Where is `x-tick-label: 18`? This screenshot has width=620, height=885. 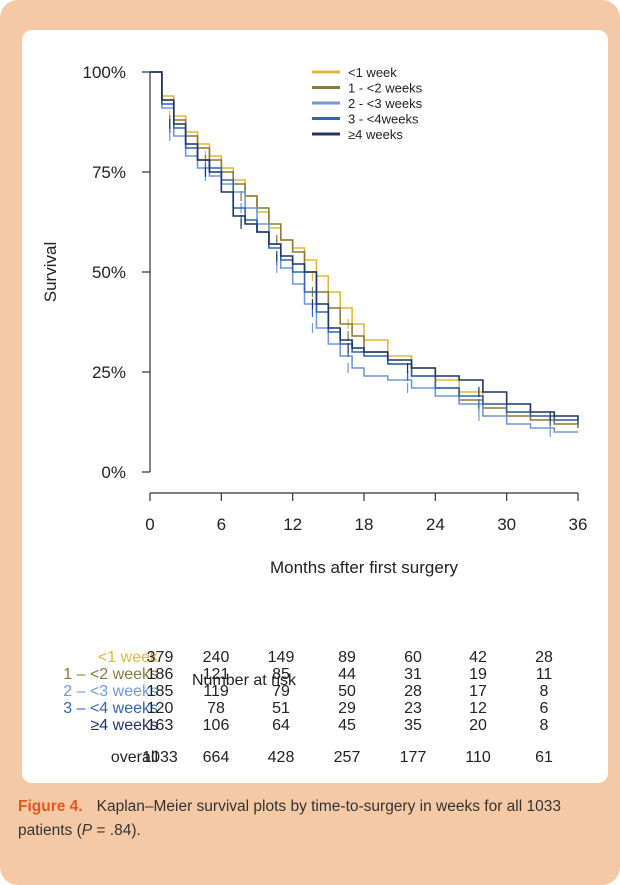 x-tick-label: 18 is located at coordinates (364, 524).